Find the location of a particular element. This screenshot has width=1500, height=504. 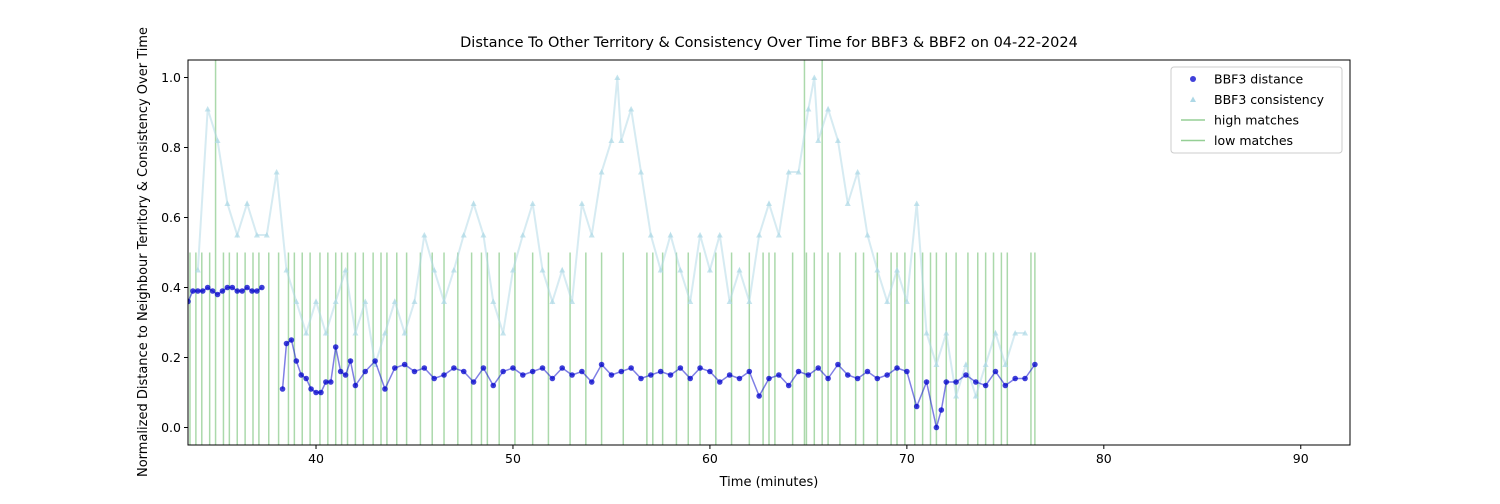

y-tick-label: 0.8 is located at coordinates (171, 147).